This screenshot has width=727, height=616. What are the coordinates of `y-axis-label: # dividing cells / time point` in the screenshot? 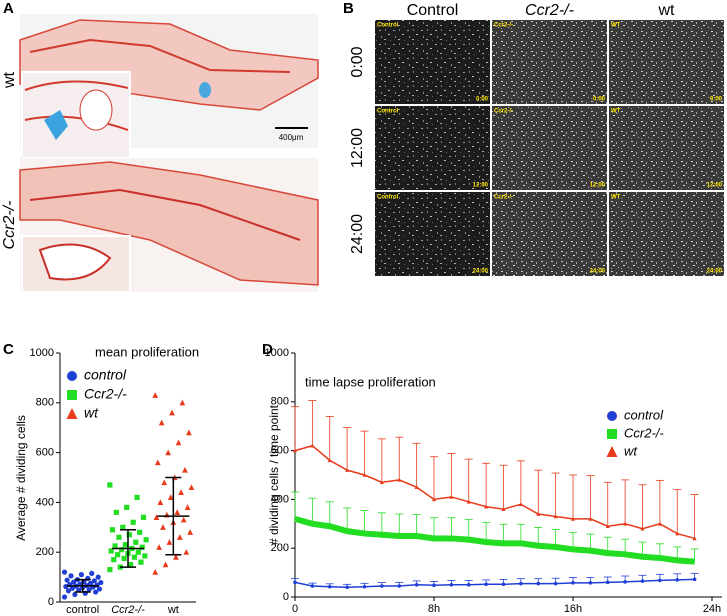 It's located at (274, 474).